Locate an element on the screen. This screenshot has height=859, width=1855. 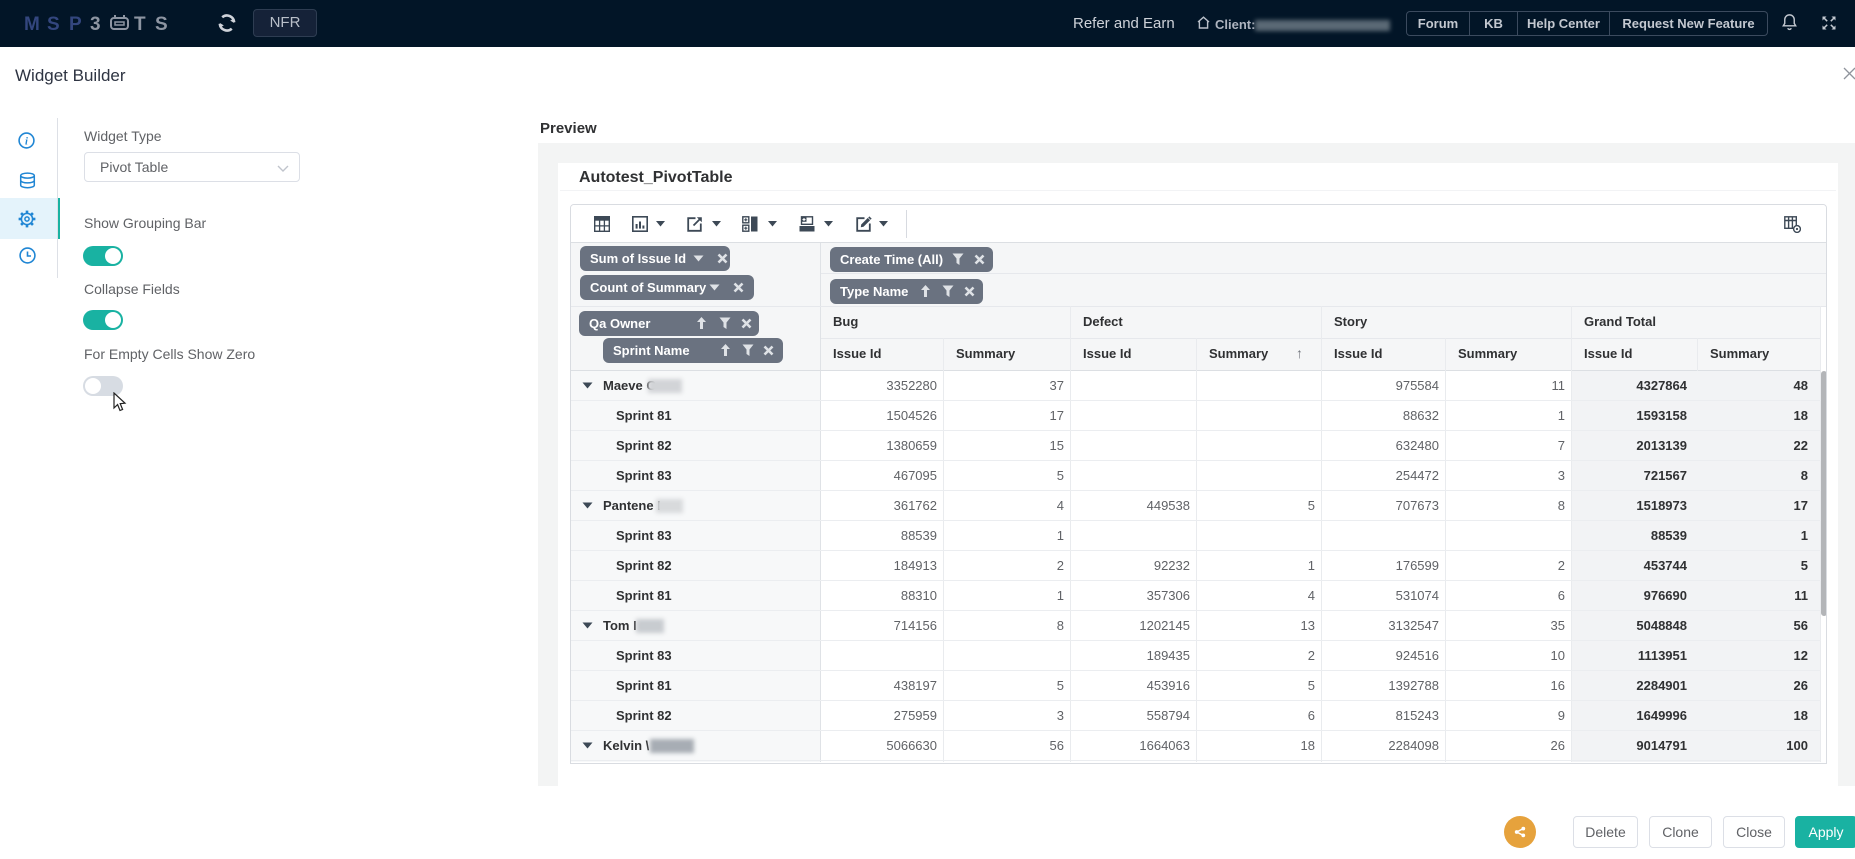
svg-text: T is located at coordinates (140, 24).